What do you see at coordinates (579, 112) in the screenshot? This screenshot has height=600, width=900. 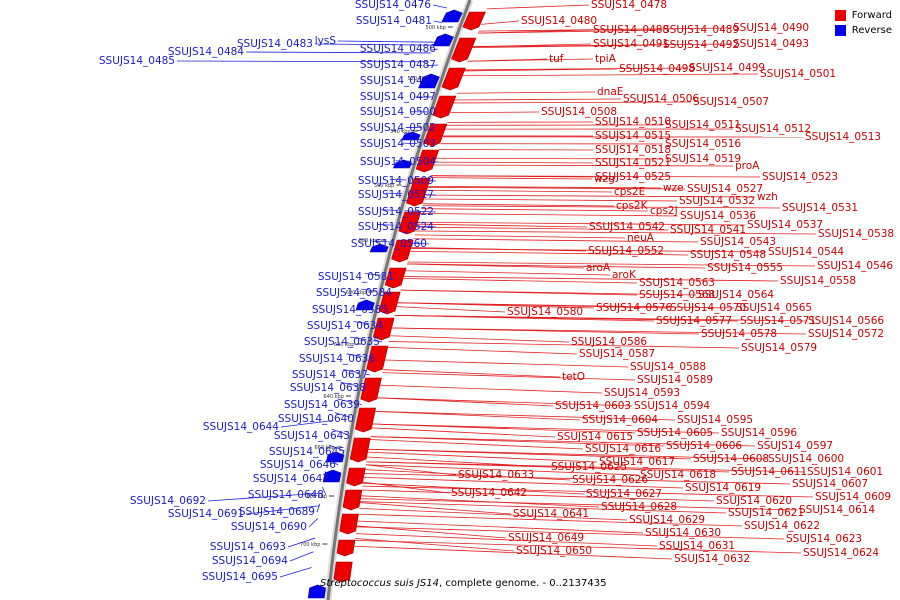 I see `forward-gene-label: SSUJS14_0508` at bounding box center [579, 112].